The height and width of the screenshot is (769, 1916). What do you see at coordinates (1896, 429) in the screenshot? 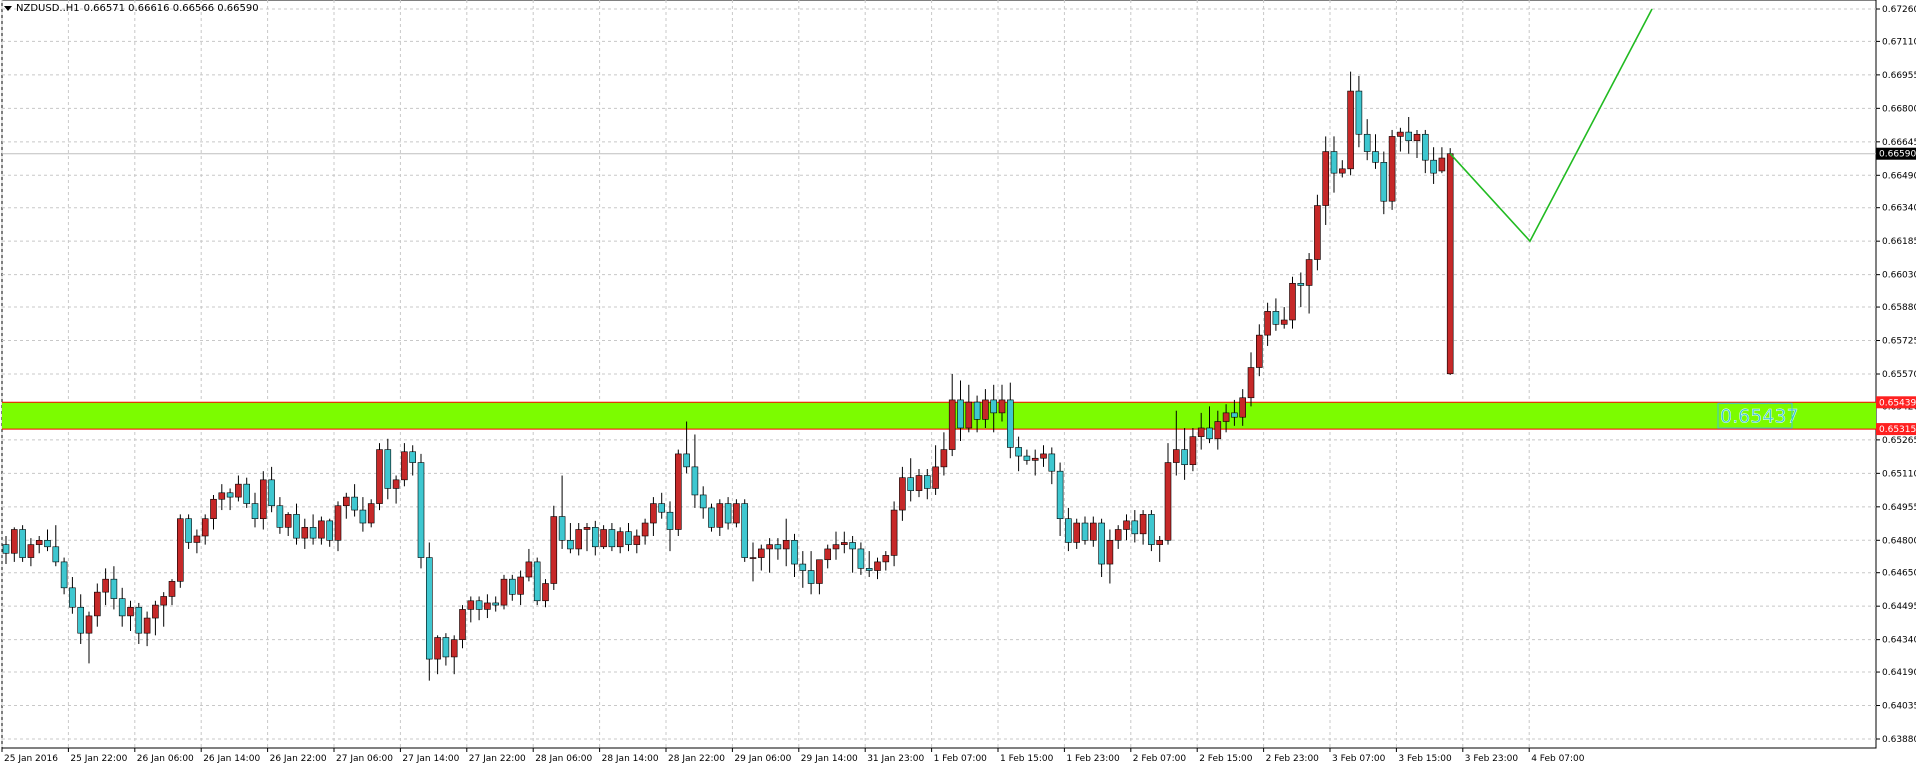
I see `zone-bottom-badge-bg` at bounding box center [1896, 429].